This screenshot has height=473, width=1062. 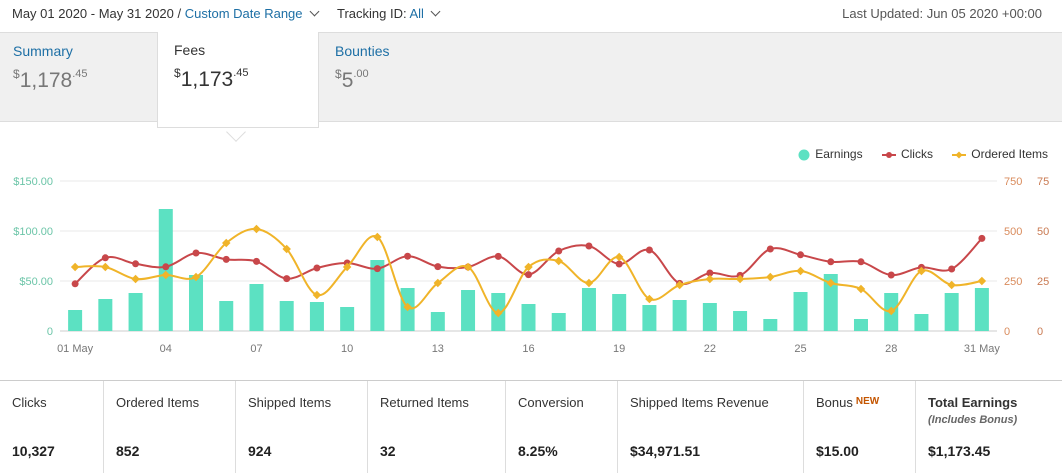 What do you see at coordinates (1013, 182) in the screenshot?
I see `y-right-clicks-tick-label: 750` at bounding box center [1013, 182].